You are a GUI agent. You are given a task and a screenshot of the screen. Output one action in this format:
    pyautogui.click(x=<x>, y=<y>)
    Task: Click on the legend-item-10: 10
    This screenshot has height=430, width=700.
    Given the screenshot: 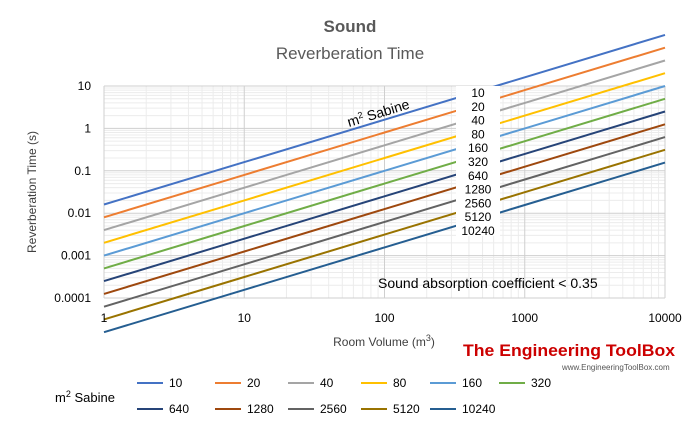 What is the action you would take?
    pyautogui.click(x=160, y=383)
    